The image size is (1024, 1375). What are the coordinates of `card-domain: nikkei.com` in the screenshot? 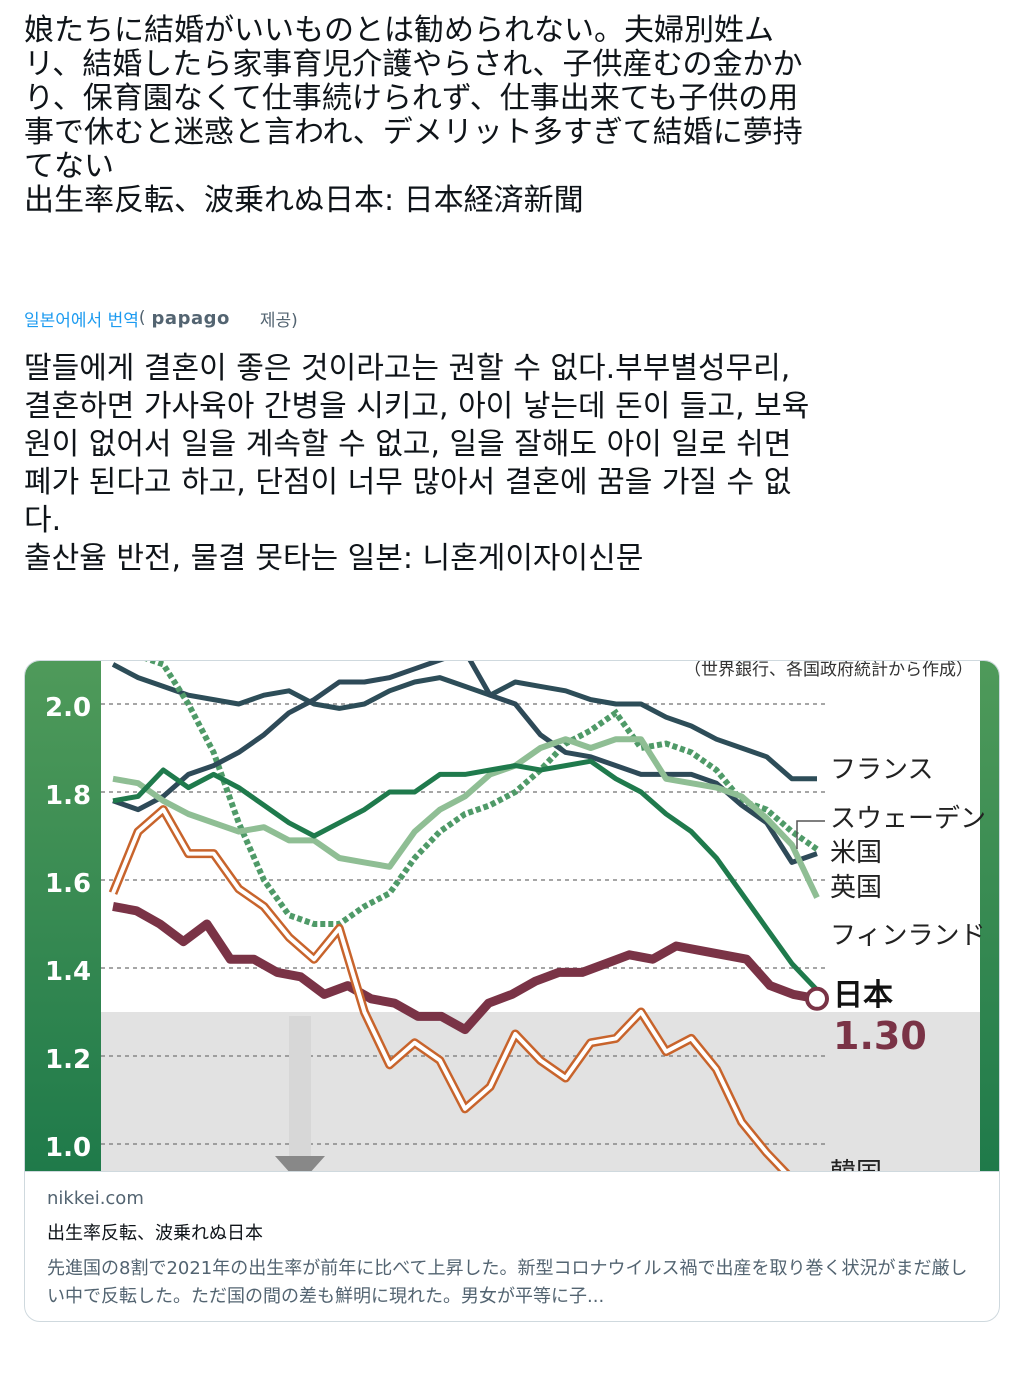 It's located at (95, 1198).